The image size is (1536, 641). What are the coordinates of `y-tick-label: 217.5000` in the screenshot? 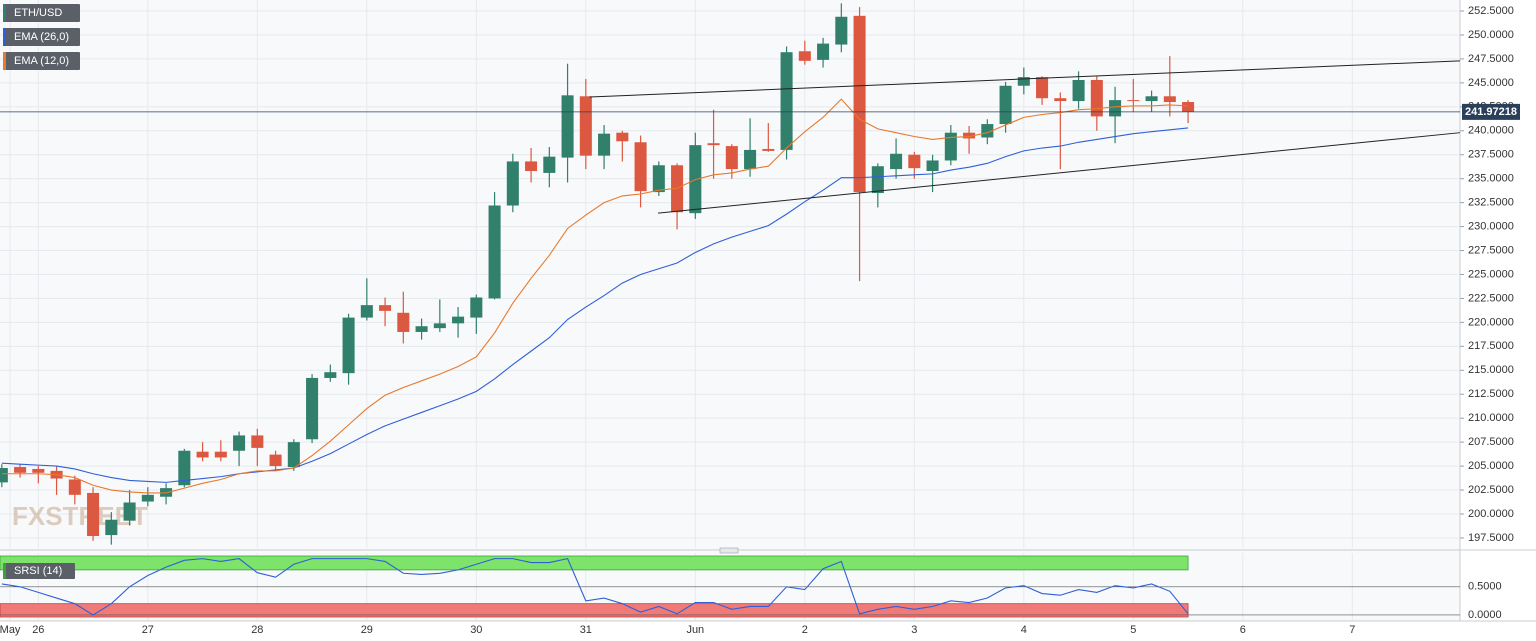 It's located at (1491, 346).